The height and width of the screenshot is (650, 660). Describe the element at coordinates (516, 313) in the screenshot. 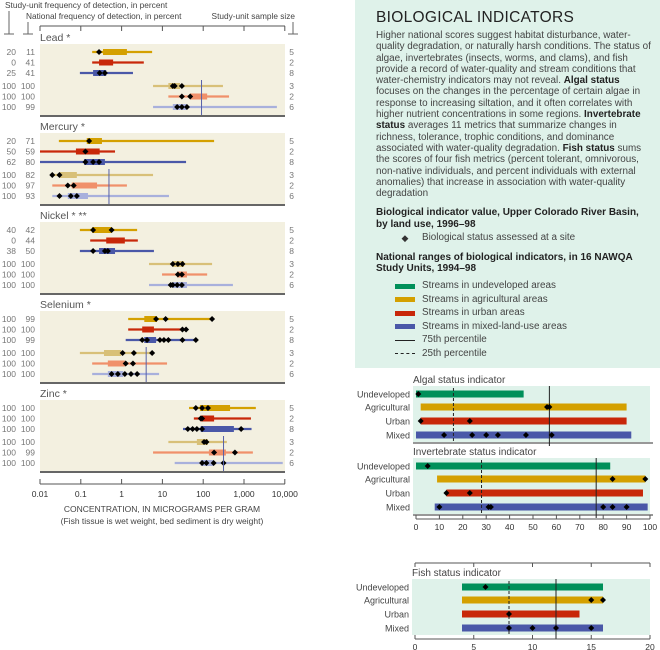

I see `legend-row-urban: Streams in urban areas` at that location.